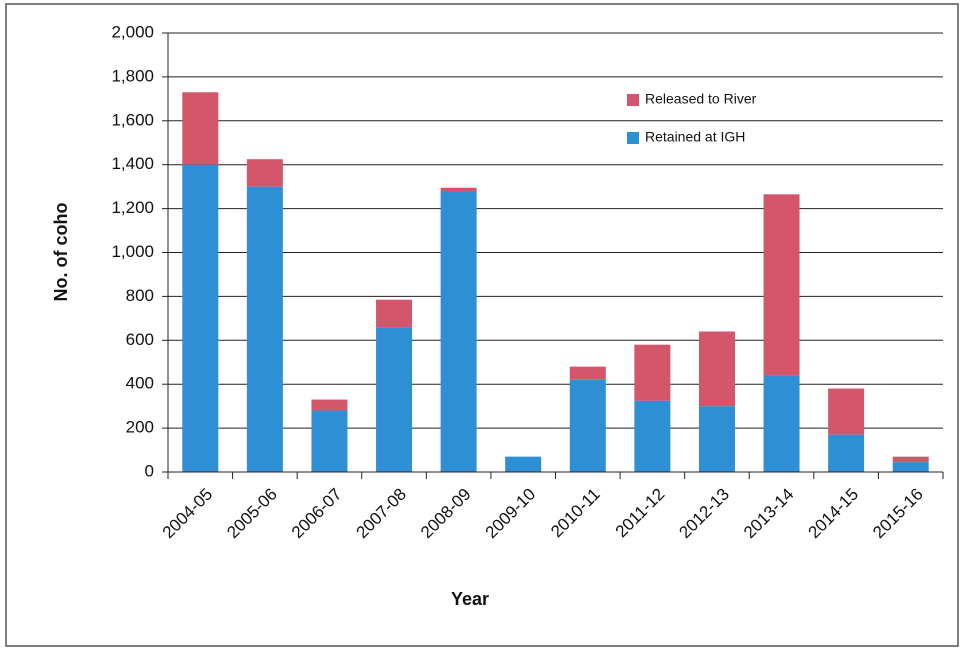 This screenshot has height=651, width=963. I want to click on y-tick-label: 1,400, so click(132, 163).